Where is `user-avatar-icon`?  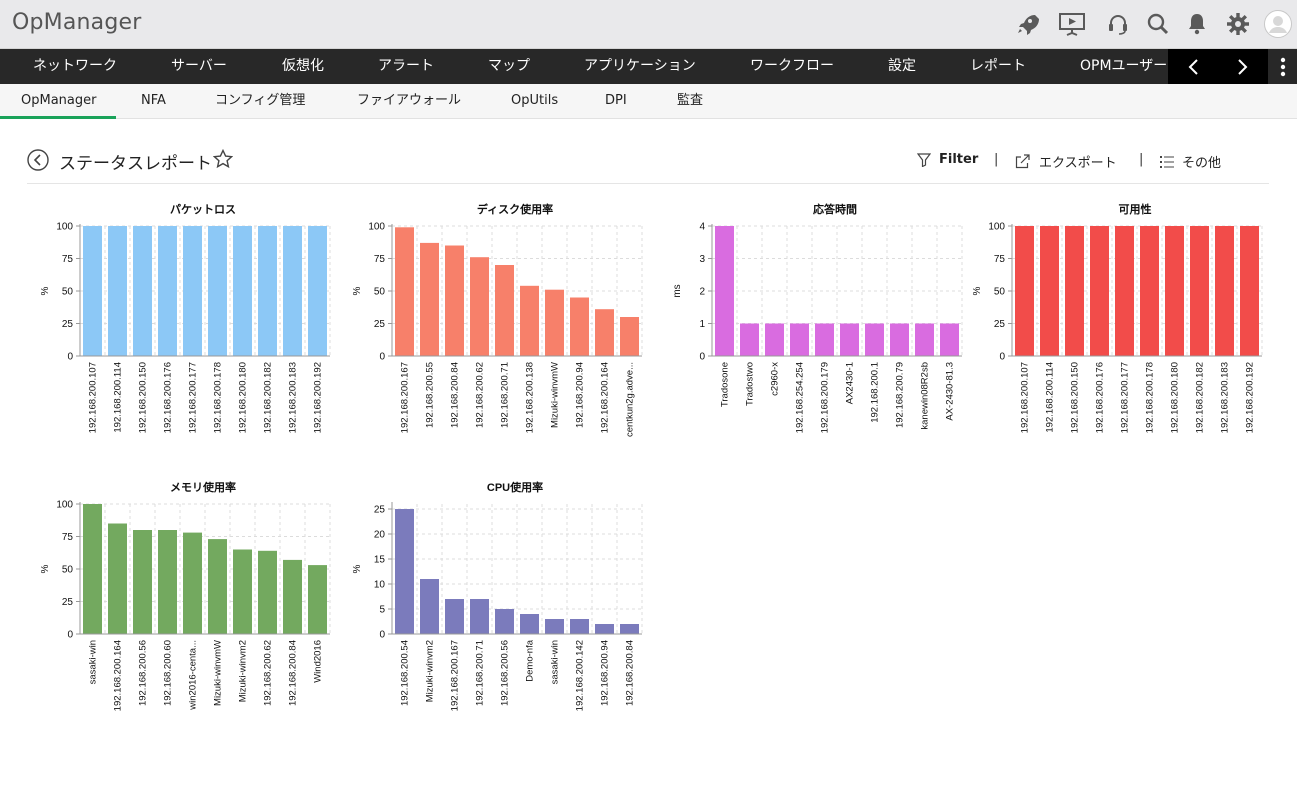 user-avatar-icon is located at coordinates (1278, 24).